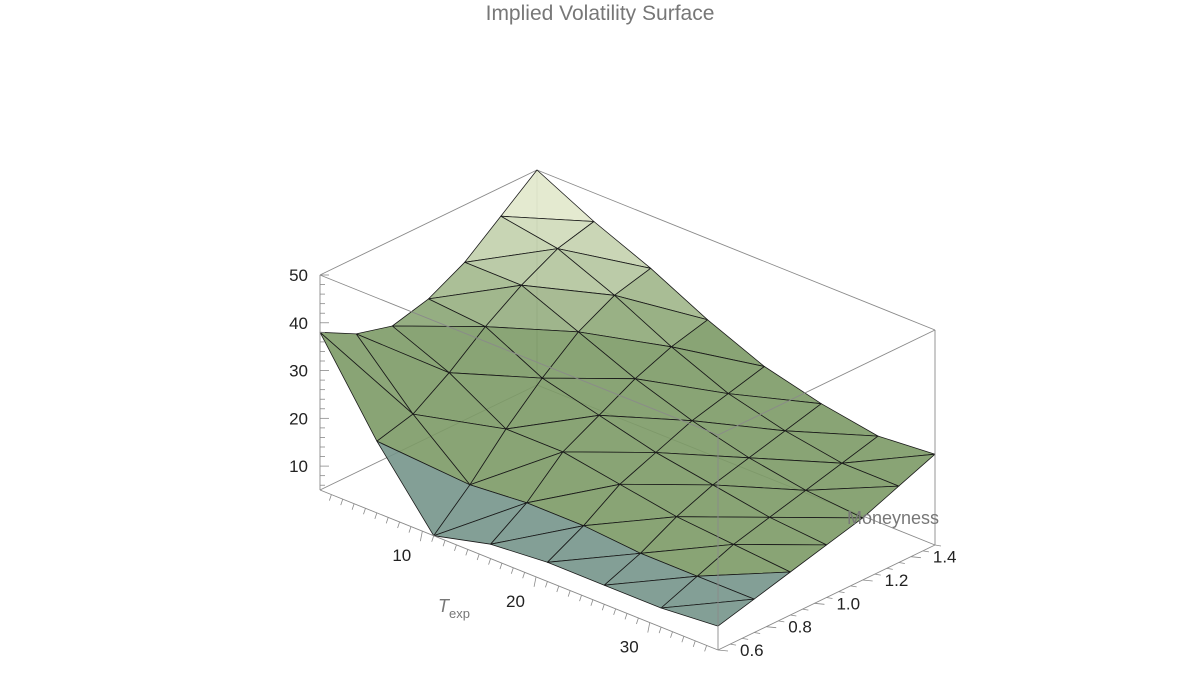 This screenshot has width=1200, height=700. What do you see at coordinates (459, 613) in the screenshot?
I see `x-axis-label-sub: exp` at bounding box center [459, 613].